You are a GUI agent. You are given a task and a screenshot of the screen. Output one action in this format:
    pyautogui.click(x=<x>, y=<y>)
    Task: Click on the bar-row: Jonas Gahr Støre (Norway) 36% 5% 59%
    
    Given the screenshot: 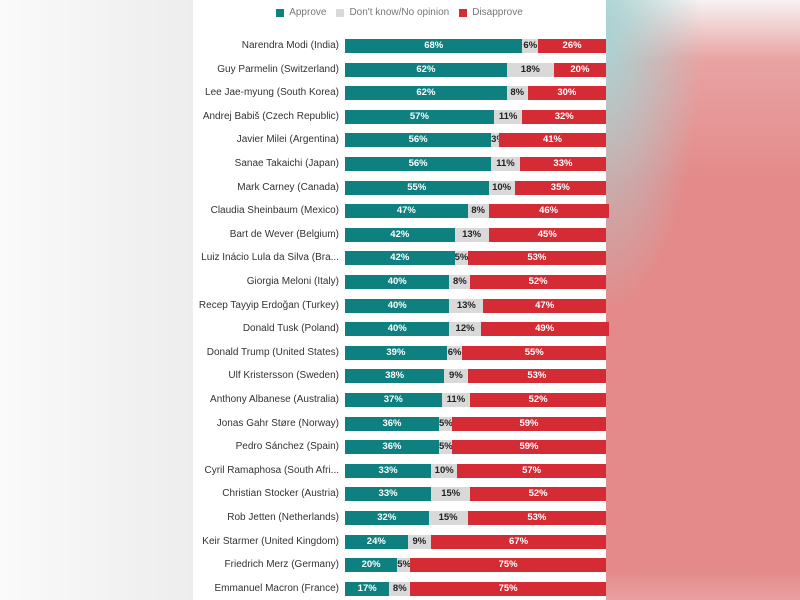 What is the action you would take?
    pyautogui.click(x=399, y=423)
    